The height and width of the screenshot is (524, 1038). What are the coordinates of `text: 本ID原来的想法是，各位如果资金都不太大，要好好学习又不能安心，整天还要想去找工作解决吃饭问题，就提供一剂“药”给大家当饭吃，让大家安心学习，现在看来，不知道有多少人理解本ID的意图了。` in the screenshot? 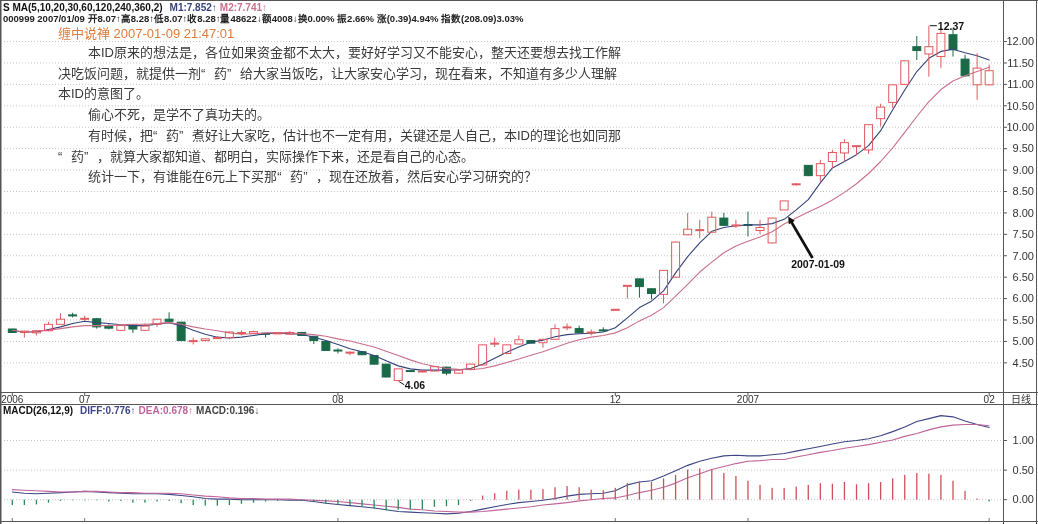 It's located at (339, 73).